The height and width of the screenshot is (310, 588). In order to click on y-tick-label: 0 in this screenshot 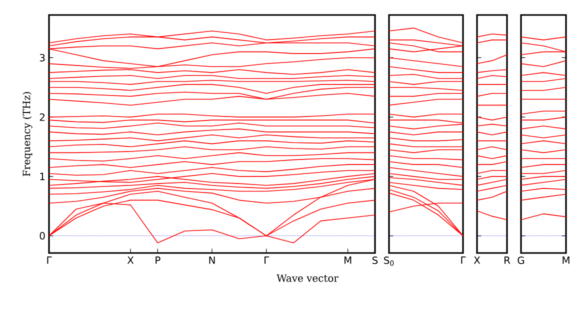, I will do `click(42, 236)`.